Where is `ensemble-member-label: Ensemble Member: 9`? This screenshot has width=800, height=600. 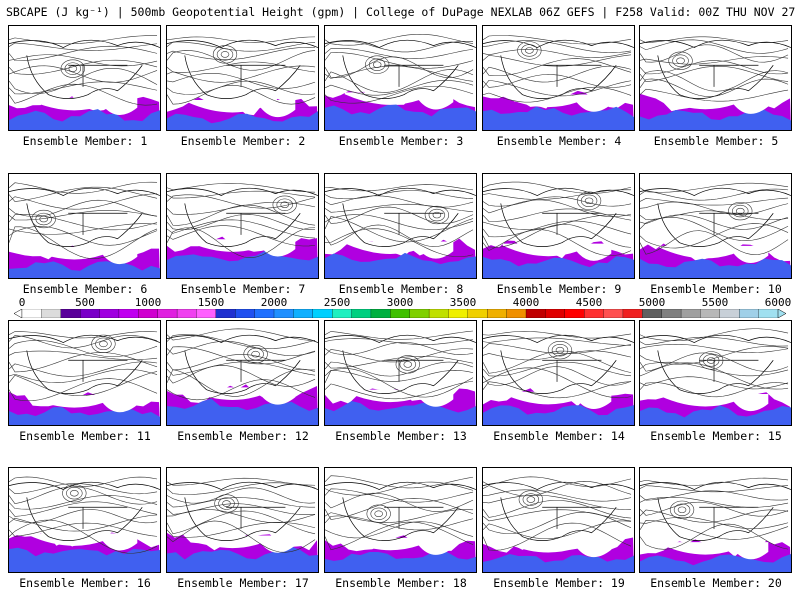
ensemble-member-label: Ensemble Member: 9 is located at coordinates (559, 289).